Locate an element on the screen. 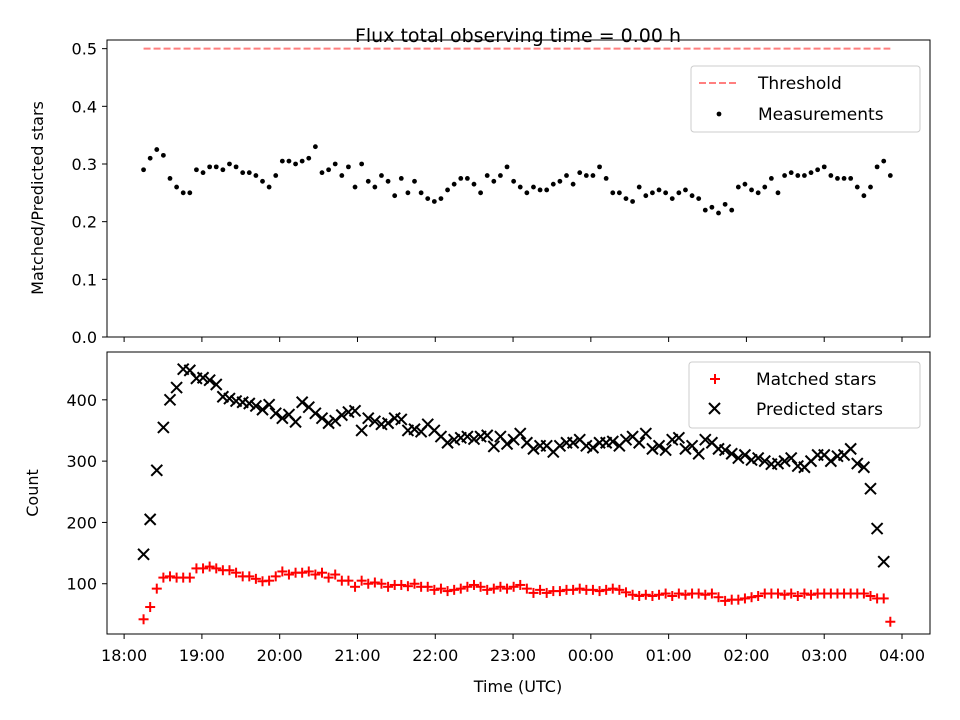 This screenshot has width=960, height=720. top-legend-box is located at coordinates (805, 99).